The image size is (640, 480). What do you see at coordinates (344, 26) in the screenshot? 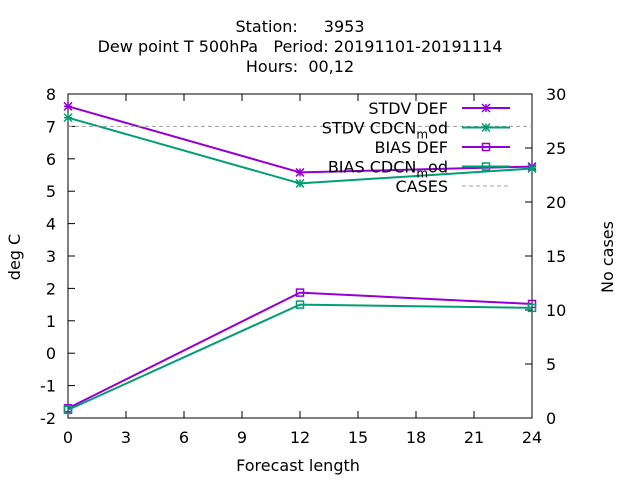
I see `station-value: 3953` at bounding box center [344, 26].